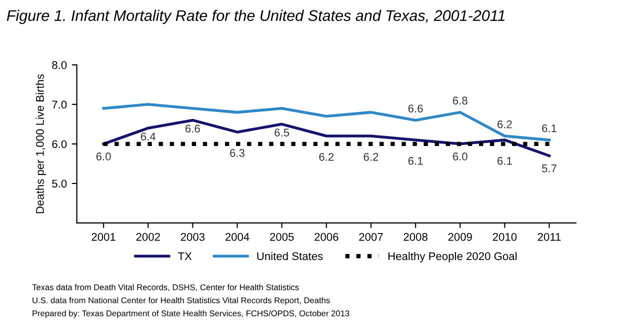 This screenshot has width=640, height=326. I want to click on y-axis-title: Deaths per 1,000 Live Births, so click(41, 144).